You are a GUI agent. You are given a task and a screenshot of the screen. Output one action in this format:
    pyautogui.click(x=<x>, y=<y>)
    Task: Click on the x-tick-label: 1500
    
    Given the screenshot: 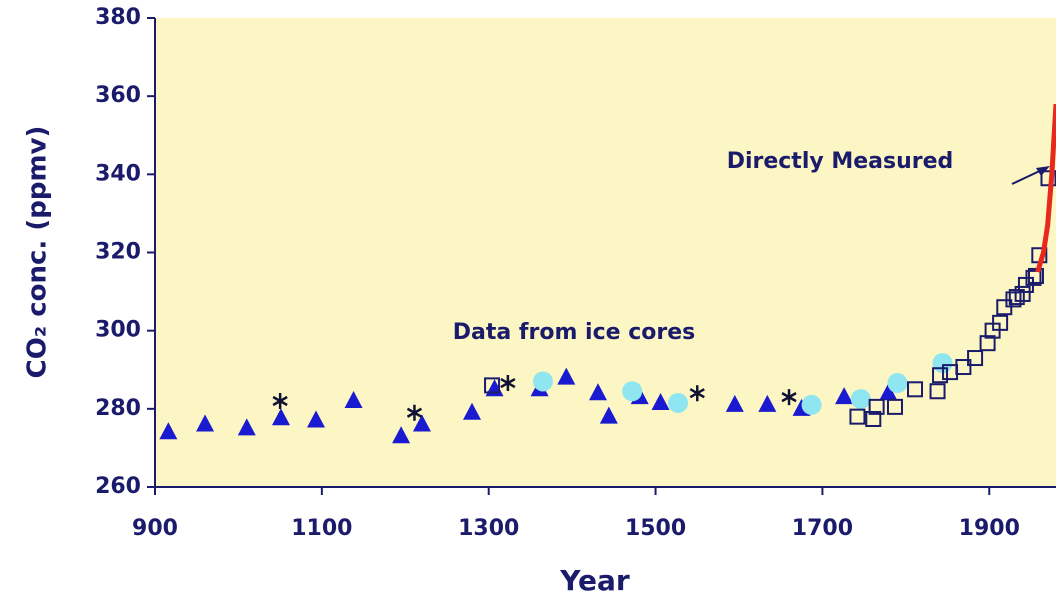 What is the action you would take?
    pyautogui.click(x=655, y=528)
    